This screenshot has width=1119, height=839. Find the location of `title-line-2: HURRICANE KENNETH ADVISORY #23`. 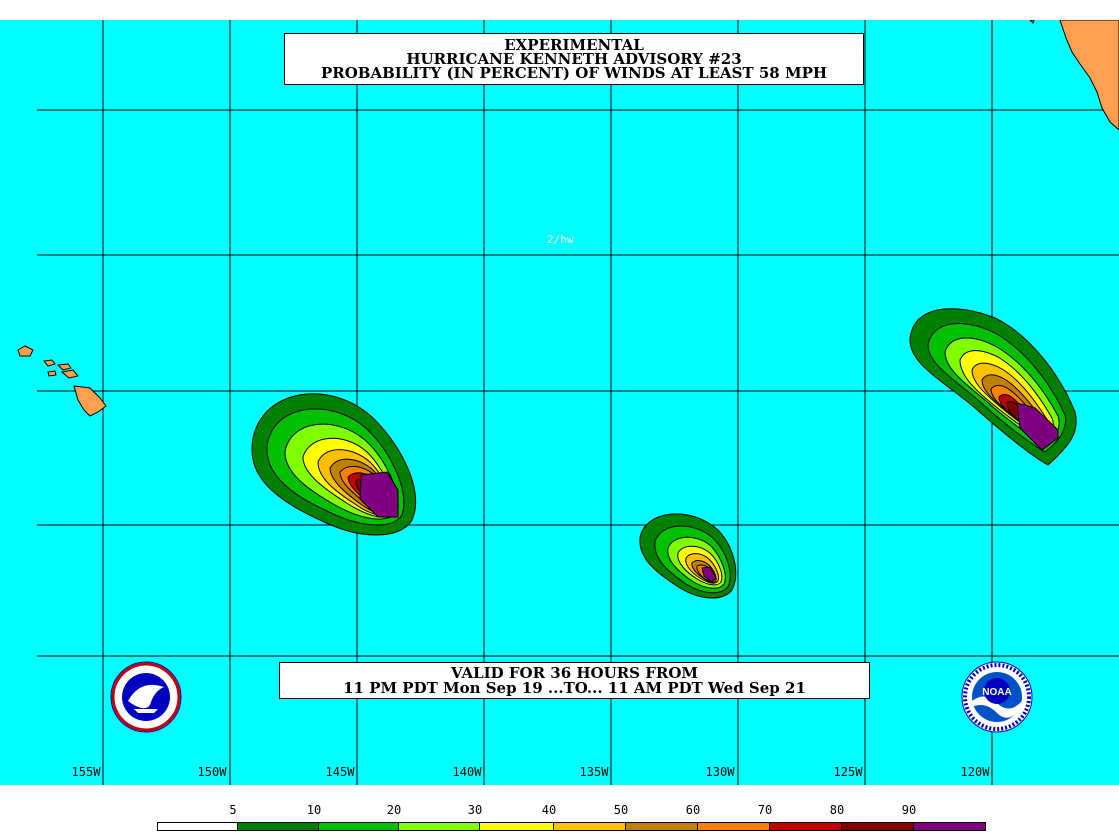

title-line-2: HURRICANE KENNETH ADVISORY #23 is located at coordinates (574, 59).